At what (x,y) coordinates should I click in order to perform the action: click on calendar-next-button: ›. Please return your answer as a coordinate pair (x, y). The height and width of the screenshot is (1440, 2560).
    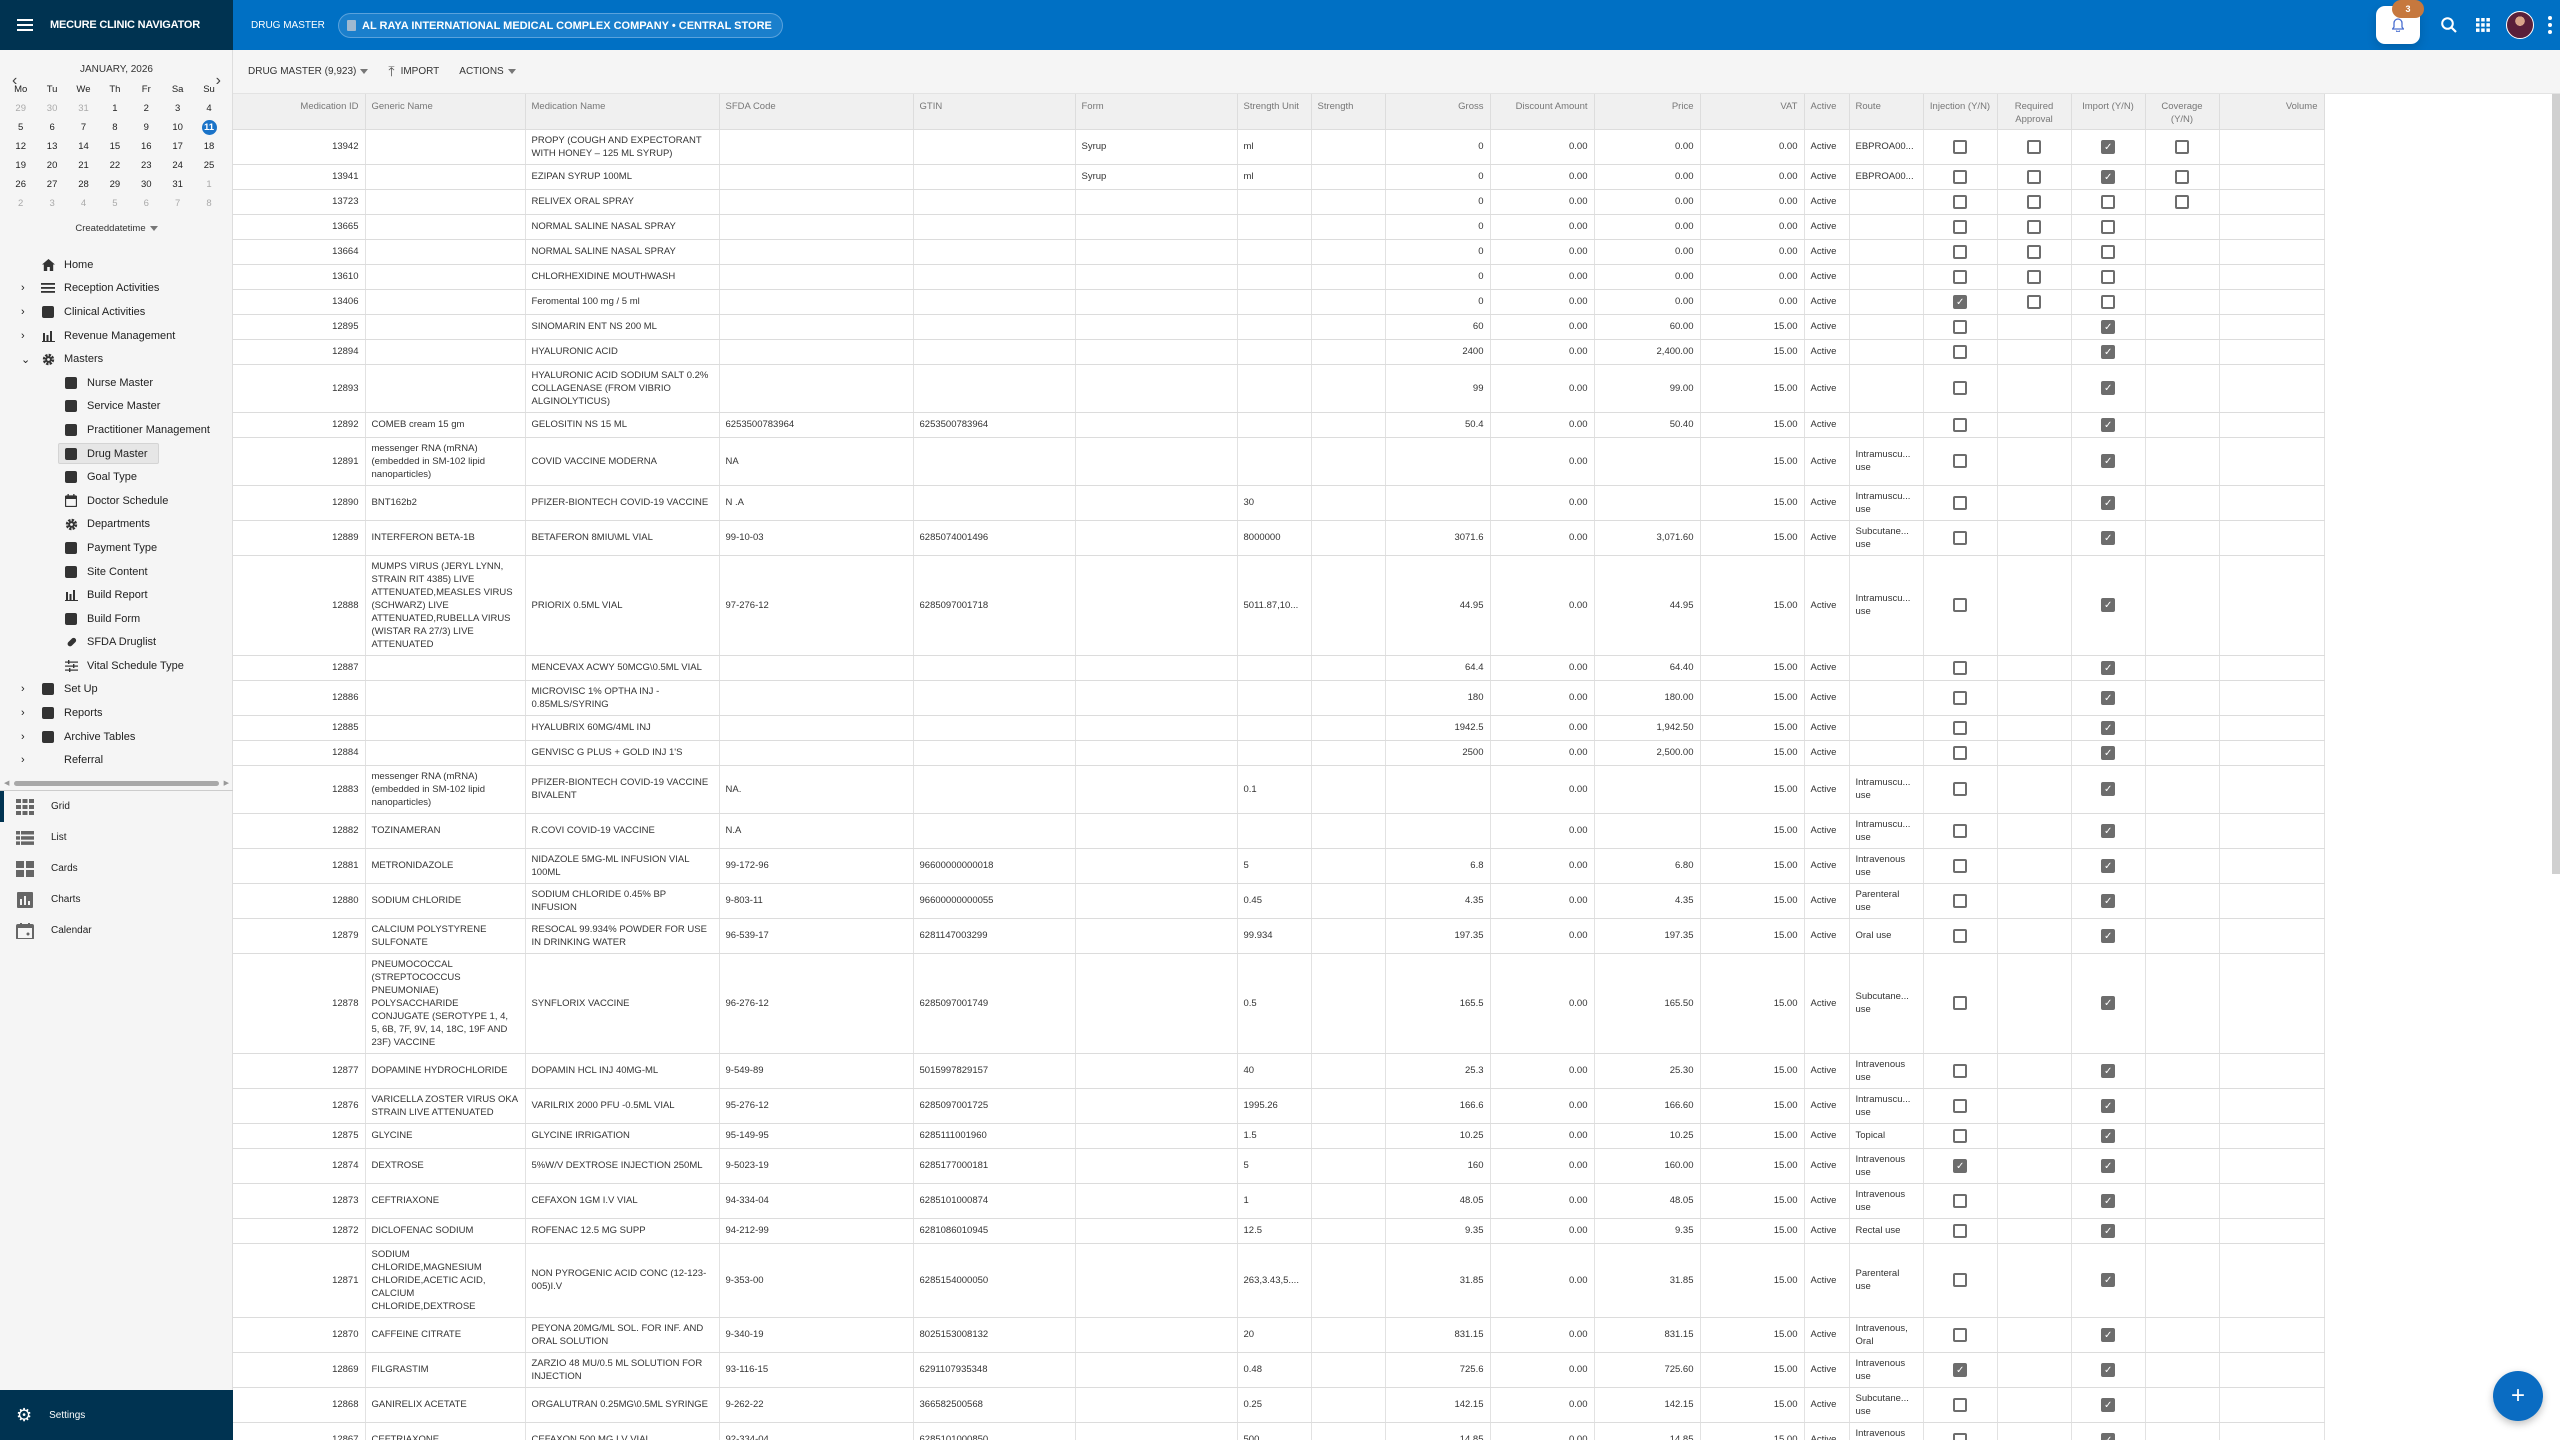
    Looking at the image, I should click on (218, 80).